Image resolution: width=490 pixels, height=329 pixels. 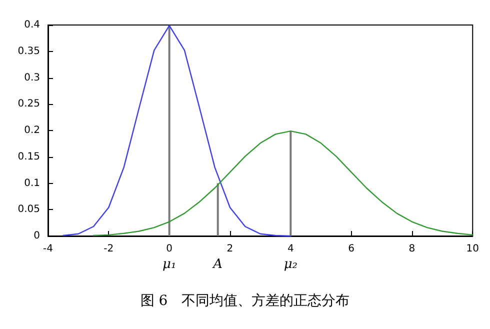 What do you see at coordinates (29, 156) in the screenshot?
I see `y-tick-label: 0.15` at bounding box center [29, 156].